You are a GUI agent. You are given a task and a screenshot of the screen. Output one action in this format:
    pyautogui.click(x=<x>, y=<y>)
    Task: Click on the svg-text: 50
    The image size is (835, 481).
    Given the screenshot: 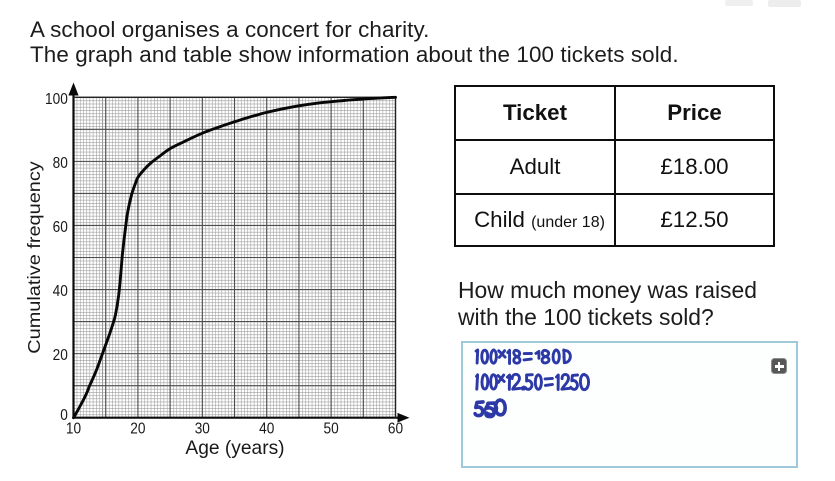 What is the action you would take?
    pyautogui.click(x=331, y=429)
    